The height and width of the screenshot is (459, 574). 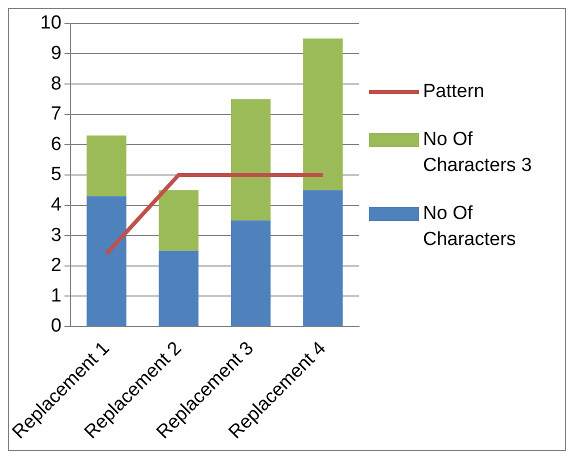 What do you see at coordinates (51, 23) in the screenshot?
I see `y-tick-label: 10` at bounding box center [51, 23].